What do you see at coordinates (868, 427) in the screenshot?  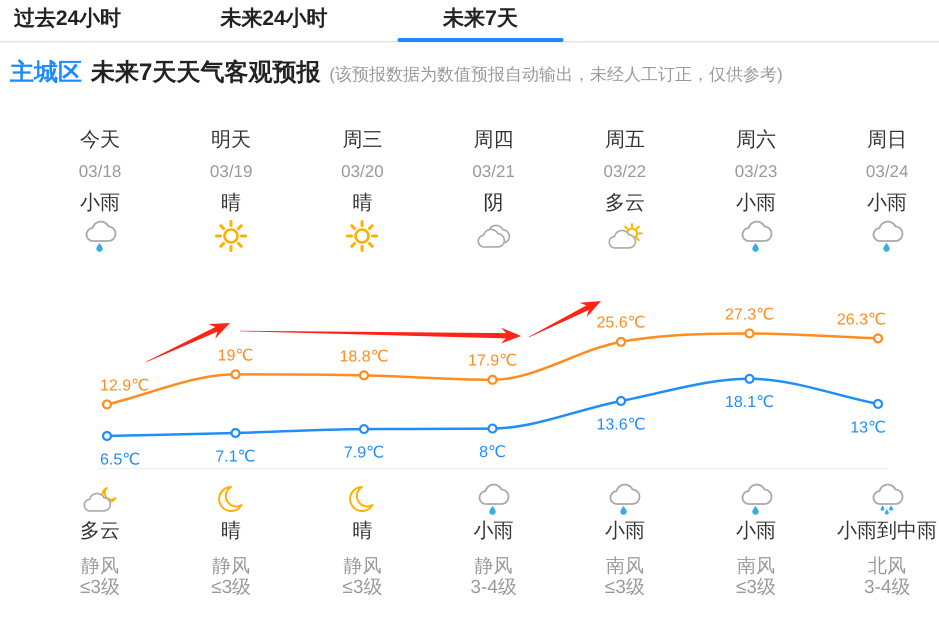 I see `data-label: 13℃` at bounding box center [868, 427].